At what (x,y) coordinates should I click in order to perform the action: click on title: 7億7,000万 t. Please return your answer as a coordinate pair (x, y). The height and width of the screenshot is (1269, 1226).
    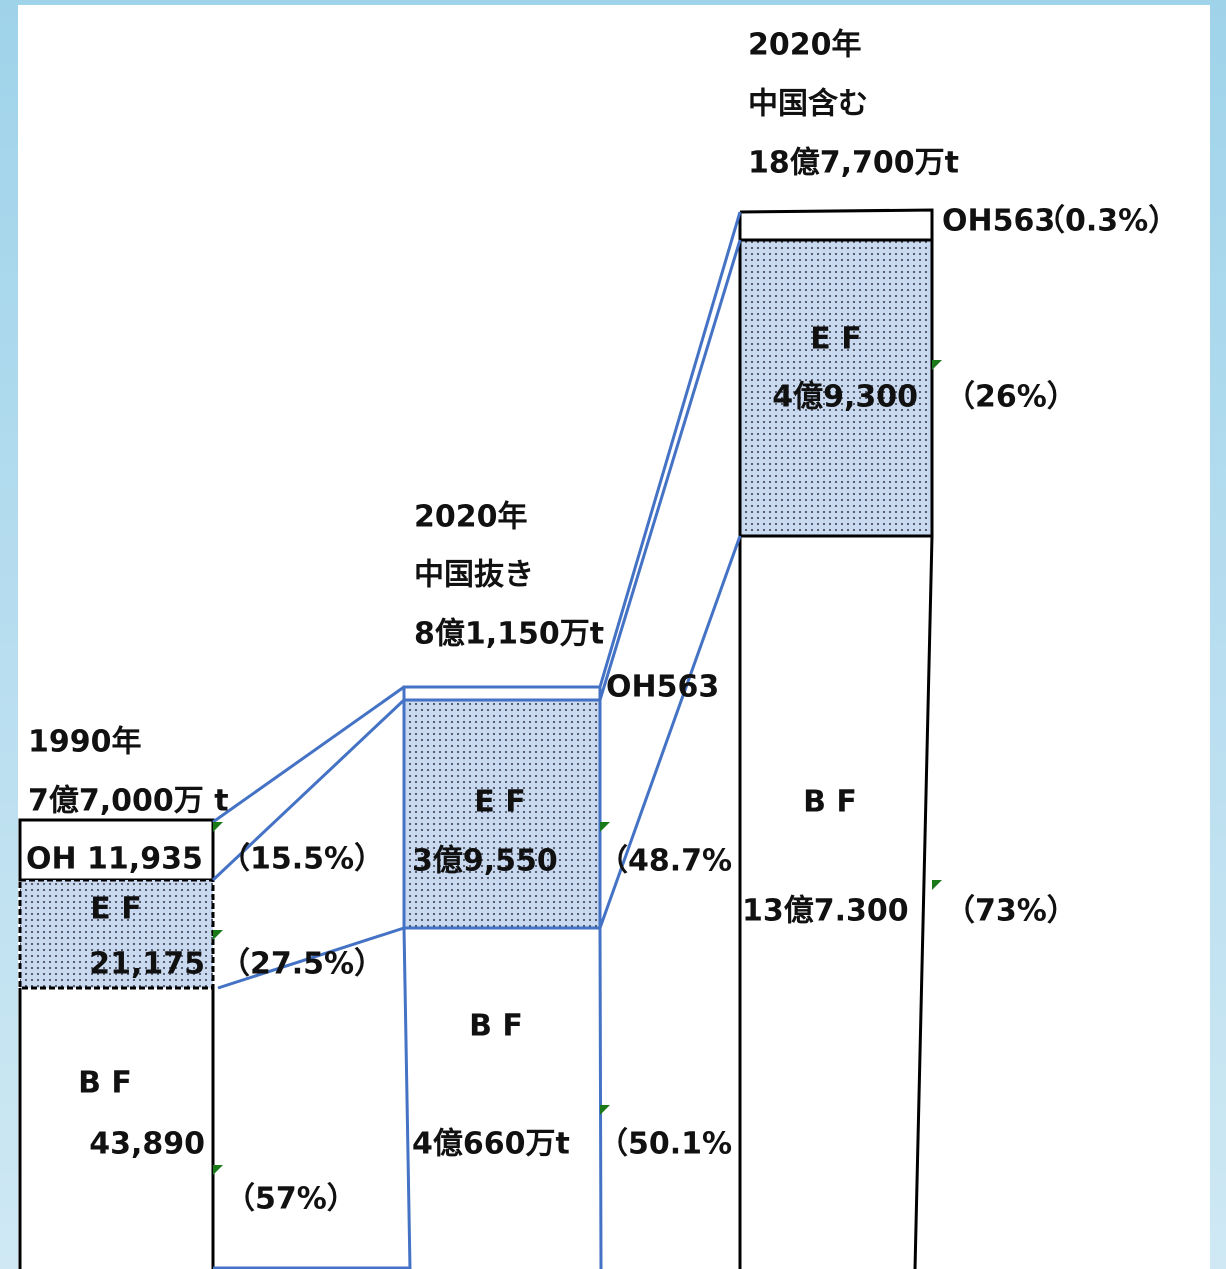
    Looking at the image, I should click on (128, 801).